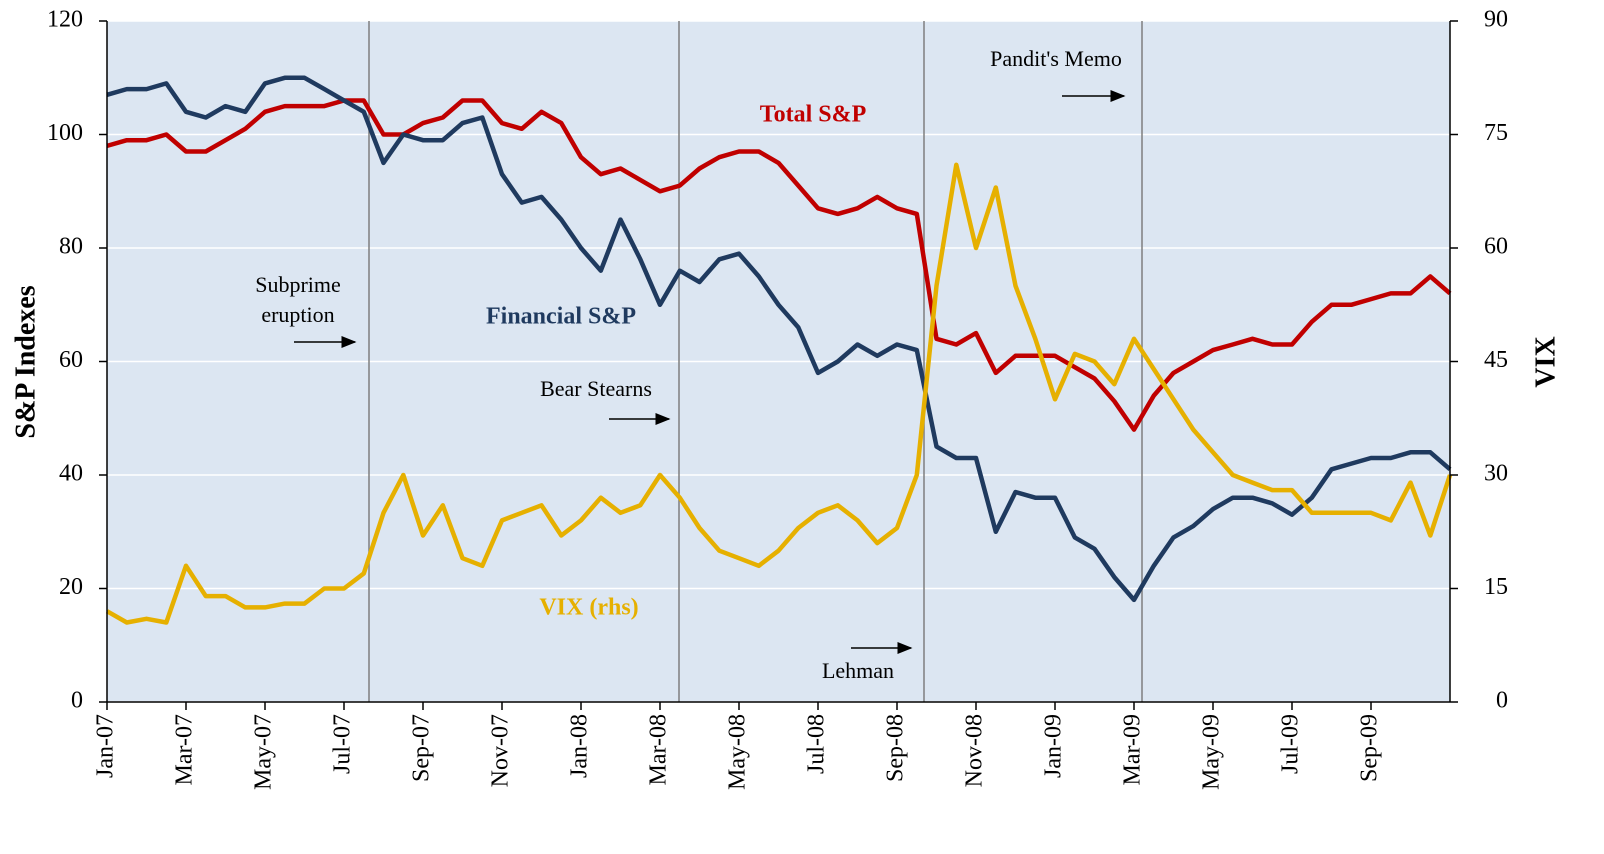 This screenshot has height=854, width=1604. What do you see at coordinates (65, 133) in the screenshot?
I see `y-tick-label: 100` at bounding box center [65, 133].